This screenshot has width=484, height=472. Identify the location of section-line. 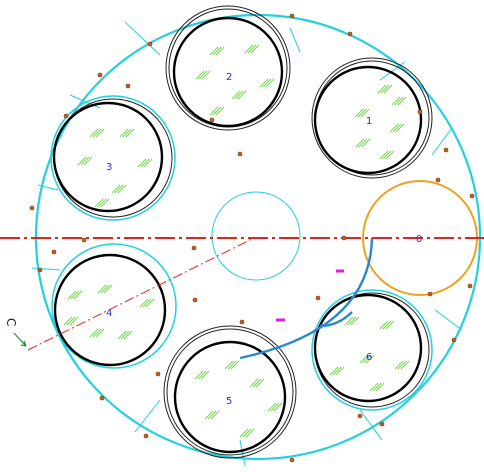
(141, 294).